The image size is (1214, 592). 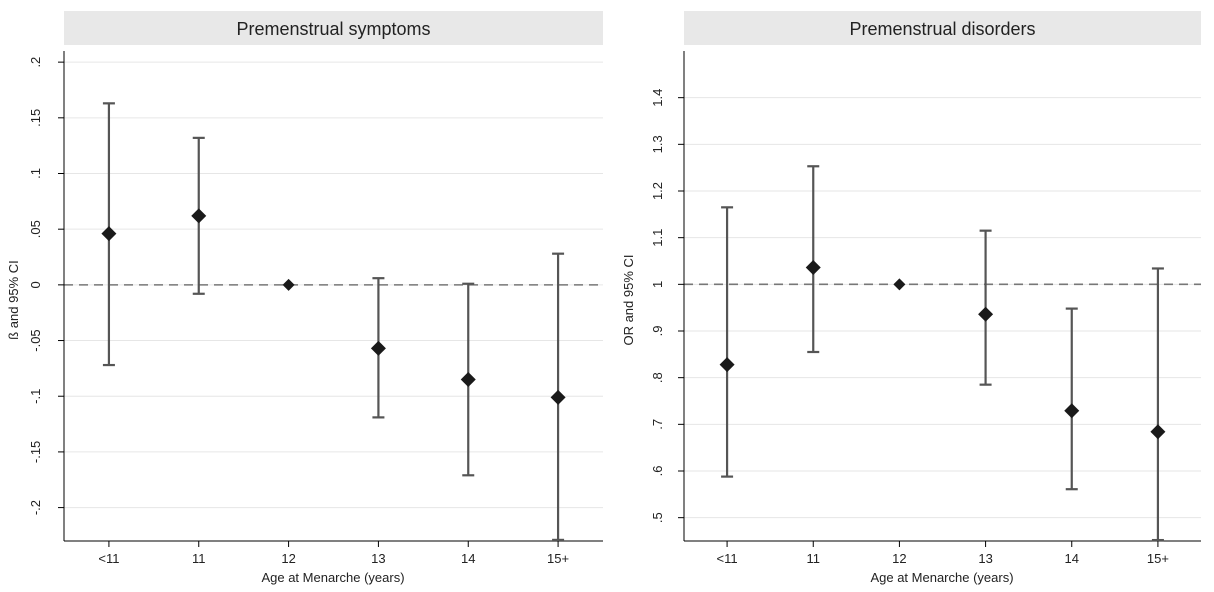 What do you see at coordinates (657, 191) in the screenshot?
I see `y-tick-label: 1.2` at bounding box center [657, 191].